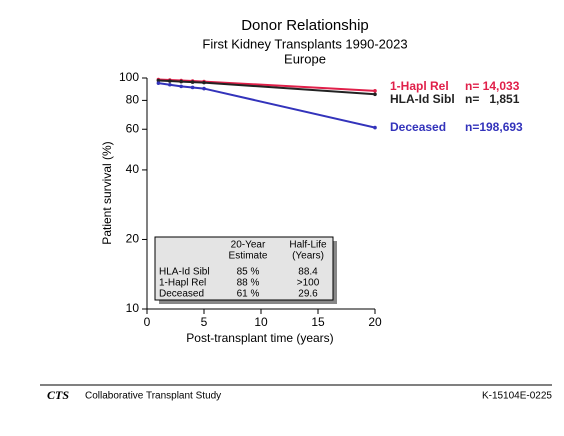 The width and height of the screenshot is (564, 436). I want to click on table-cell: 88 %, so click(248, 283).